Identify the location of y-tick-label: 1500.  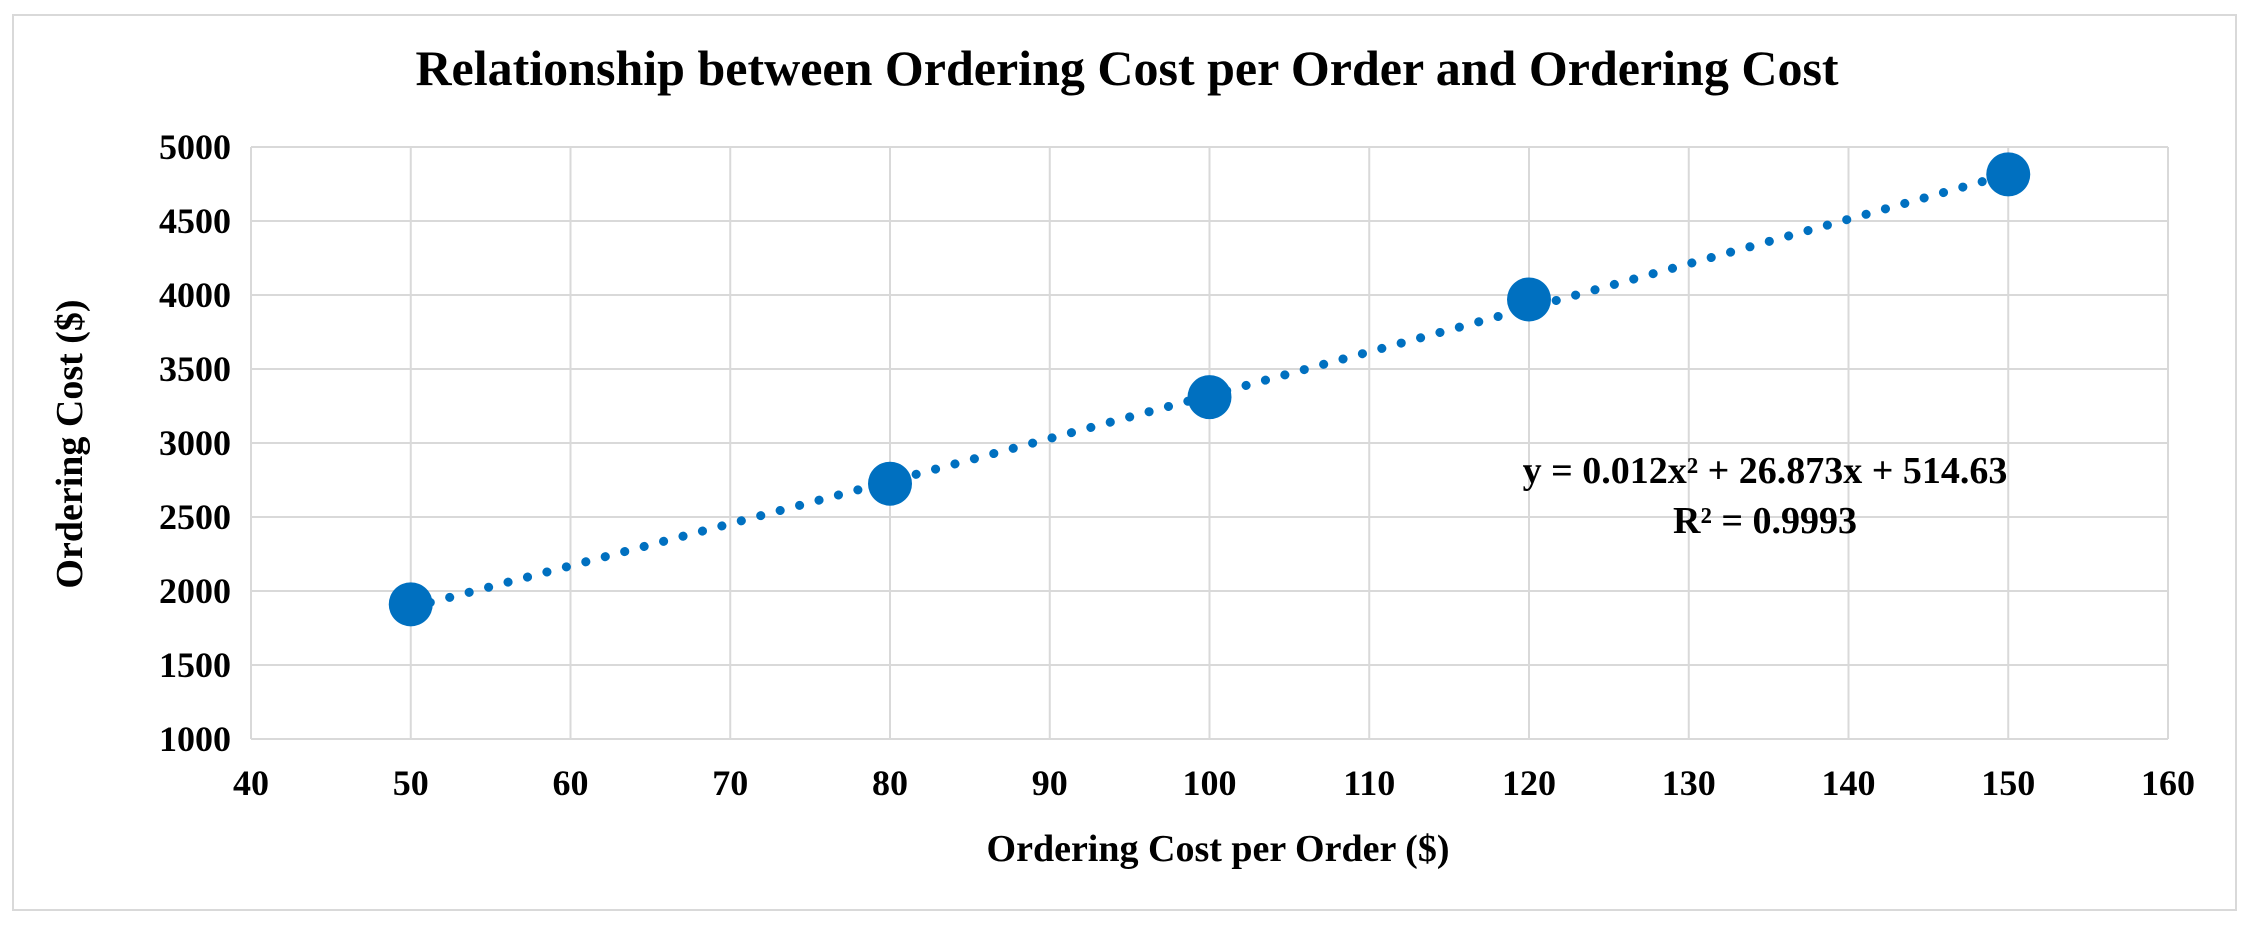
(195, 665).